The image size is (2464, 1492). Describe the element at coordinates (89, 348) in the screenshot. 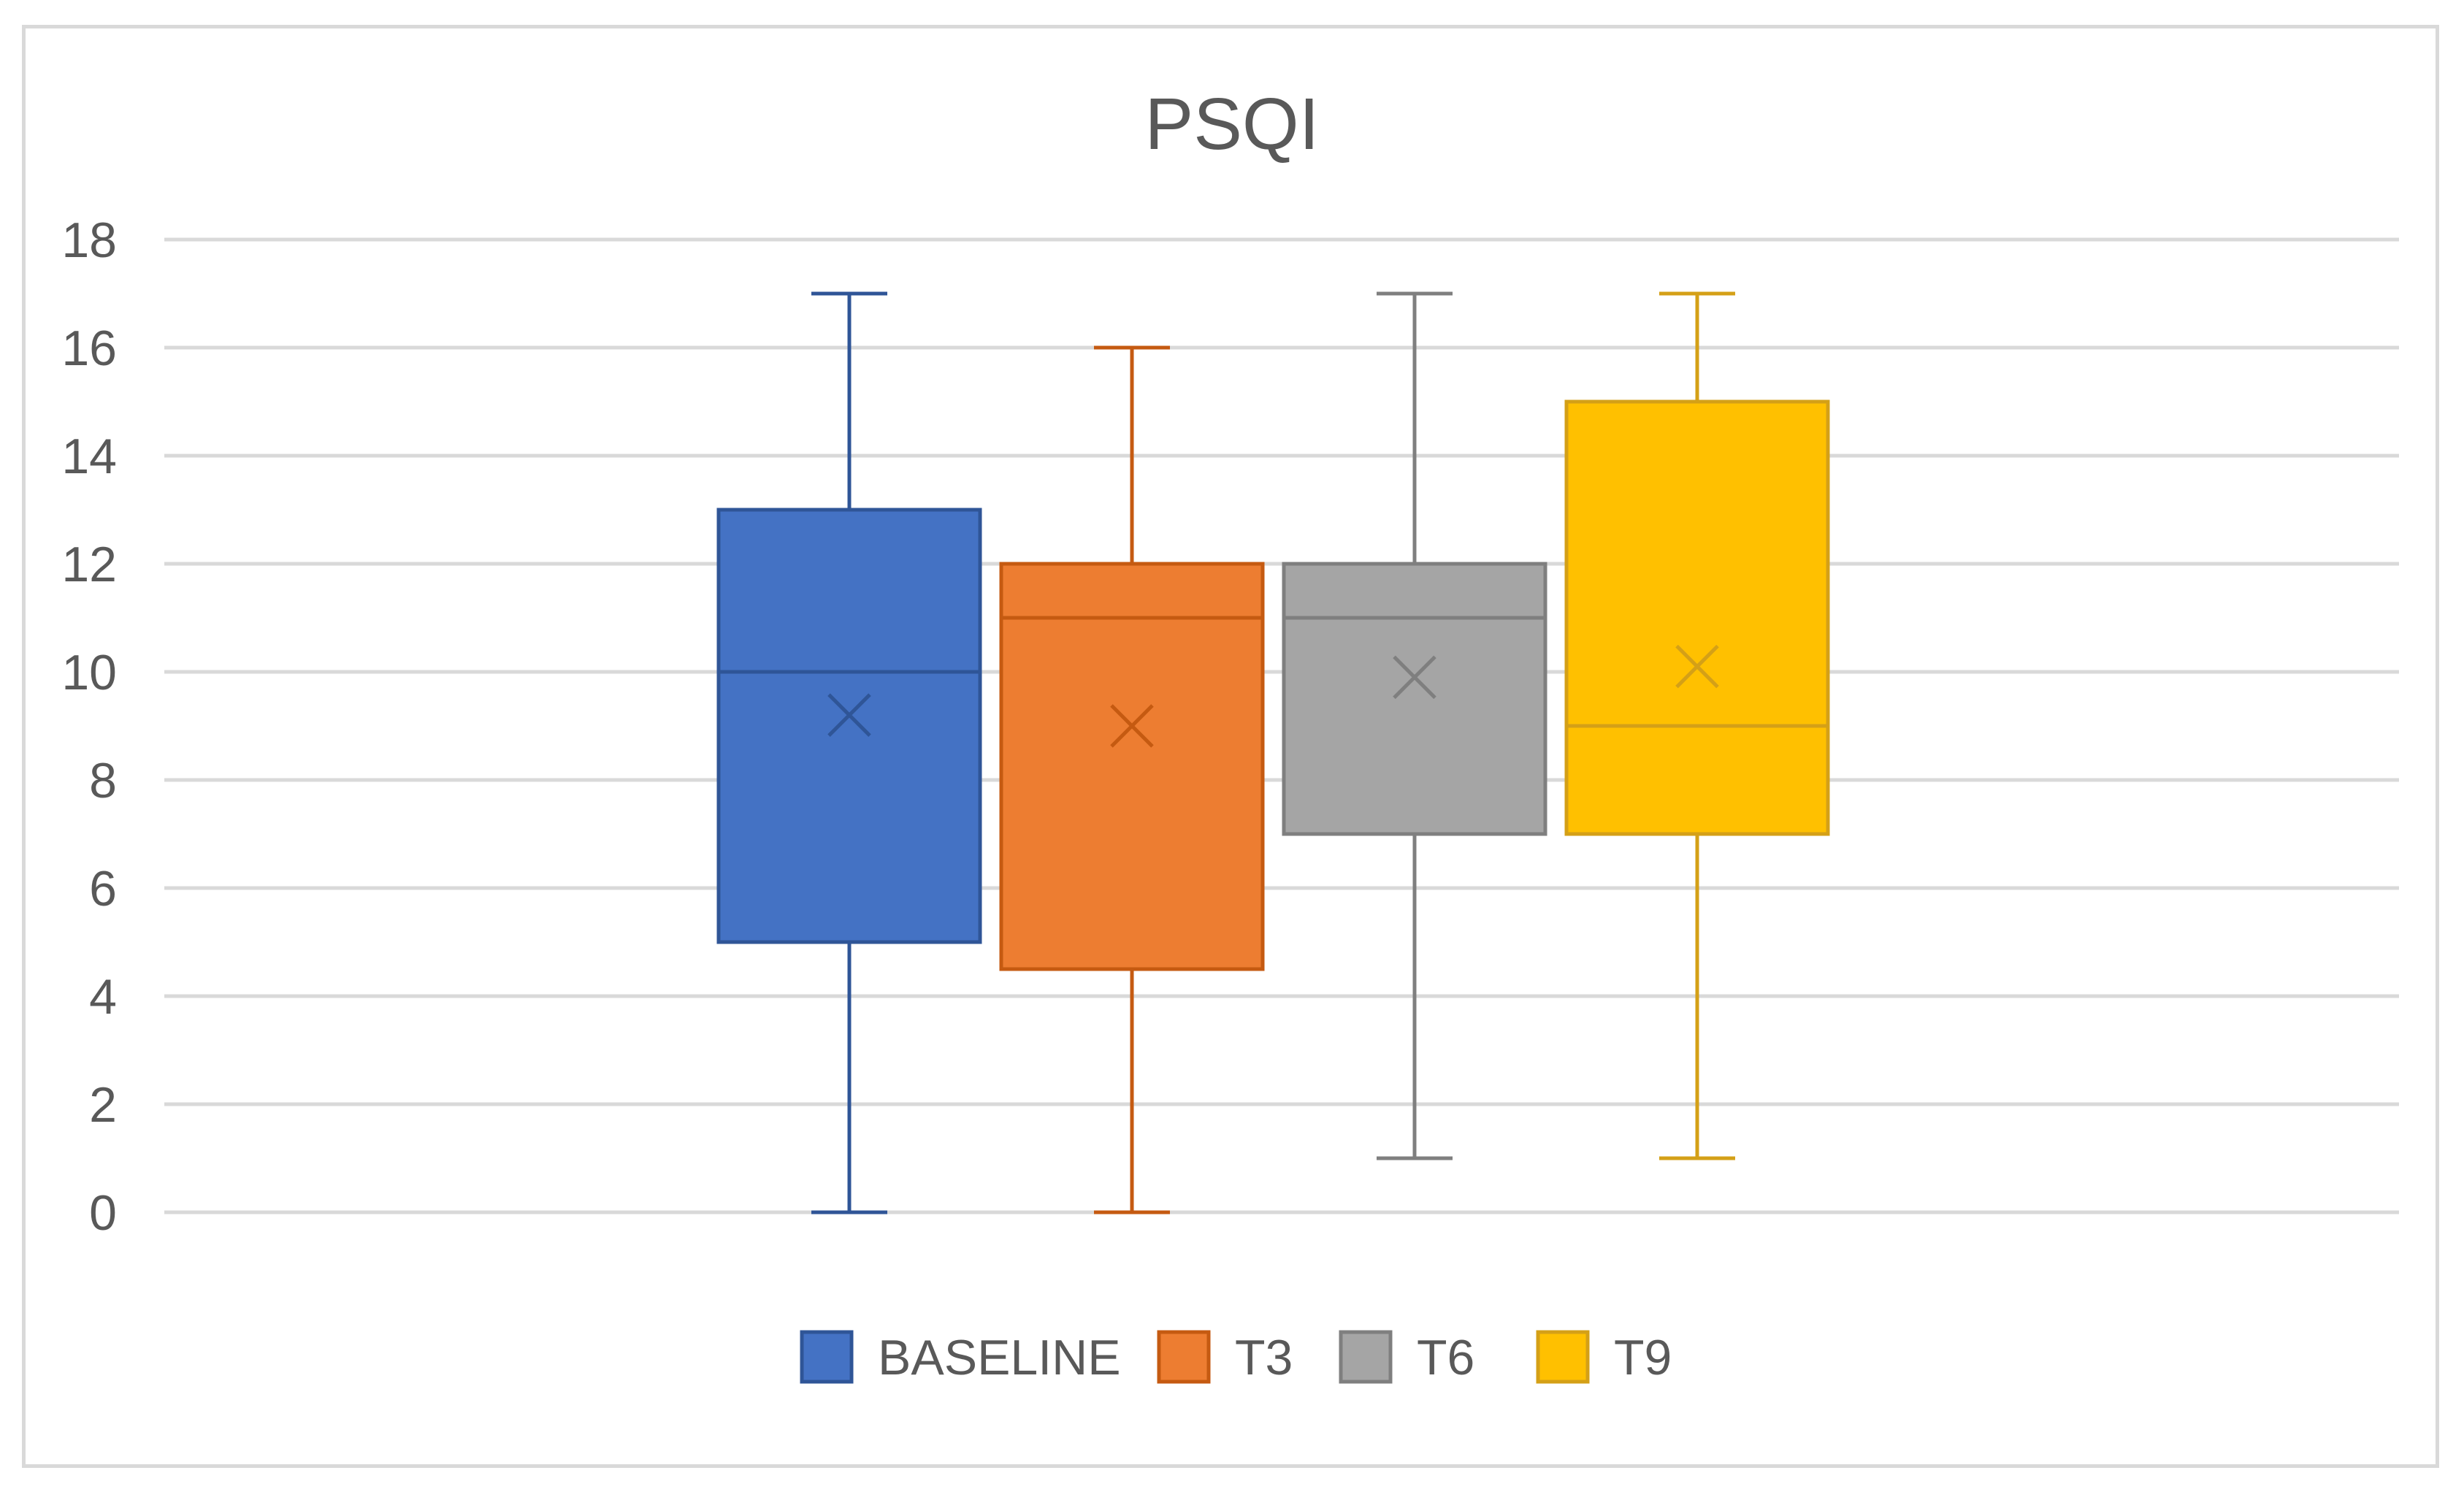

I see `y-tick-label: 16` at that location.